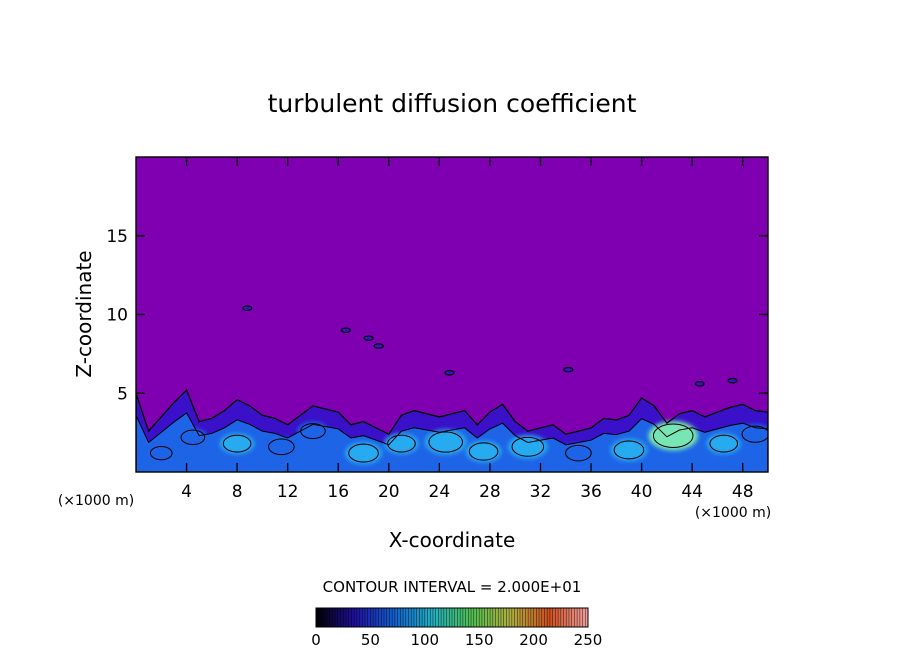  Describe the element at coordinates (743, 492) in the screenshot. I see `x-tick-label: 48` at that location.